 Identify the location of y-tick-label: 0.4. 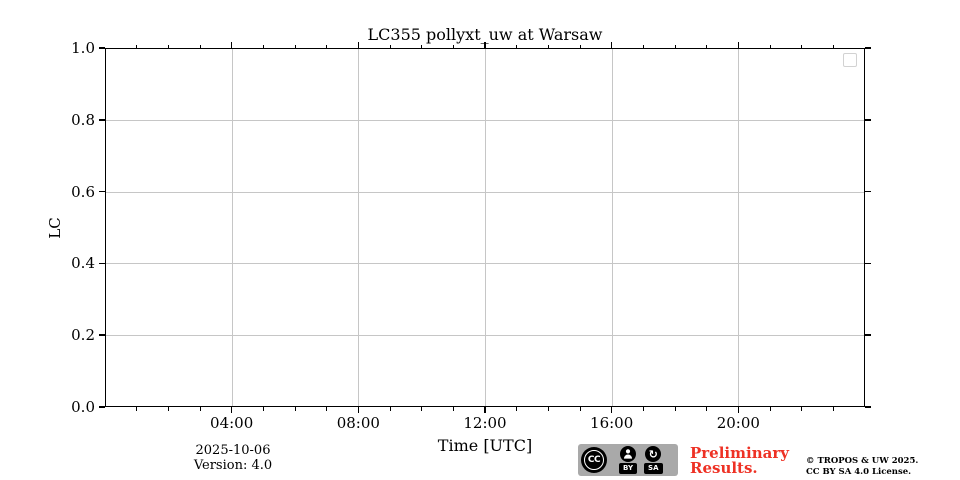
(83, 263).